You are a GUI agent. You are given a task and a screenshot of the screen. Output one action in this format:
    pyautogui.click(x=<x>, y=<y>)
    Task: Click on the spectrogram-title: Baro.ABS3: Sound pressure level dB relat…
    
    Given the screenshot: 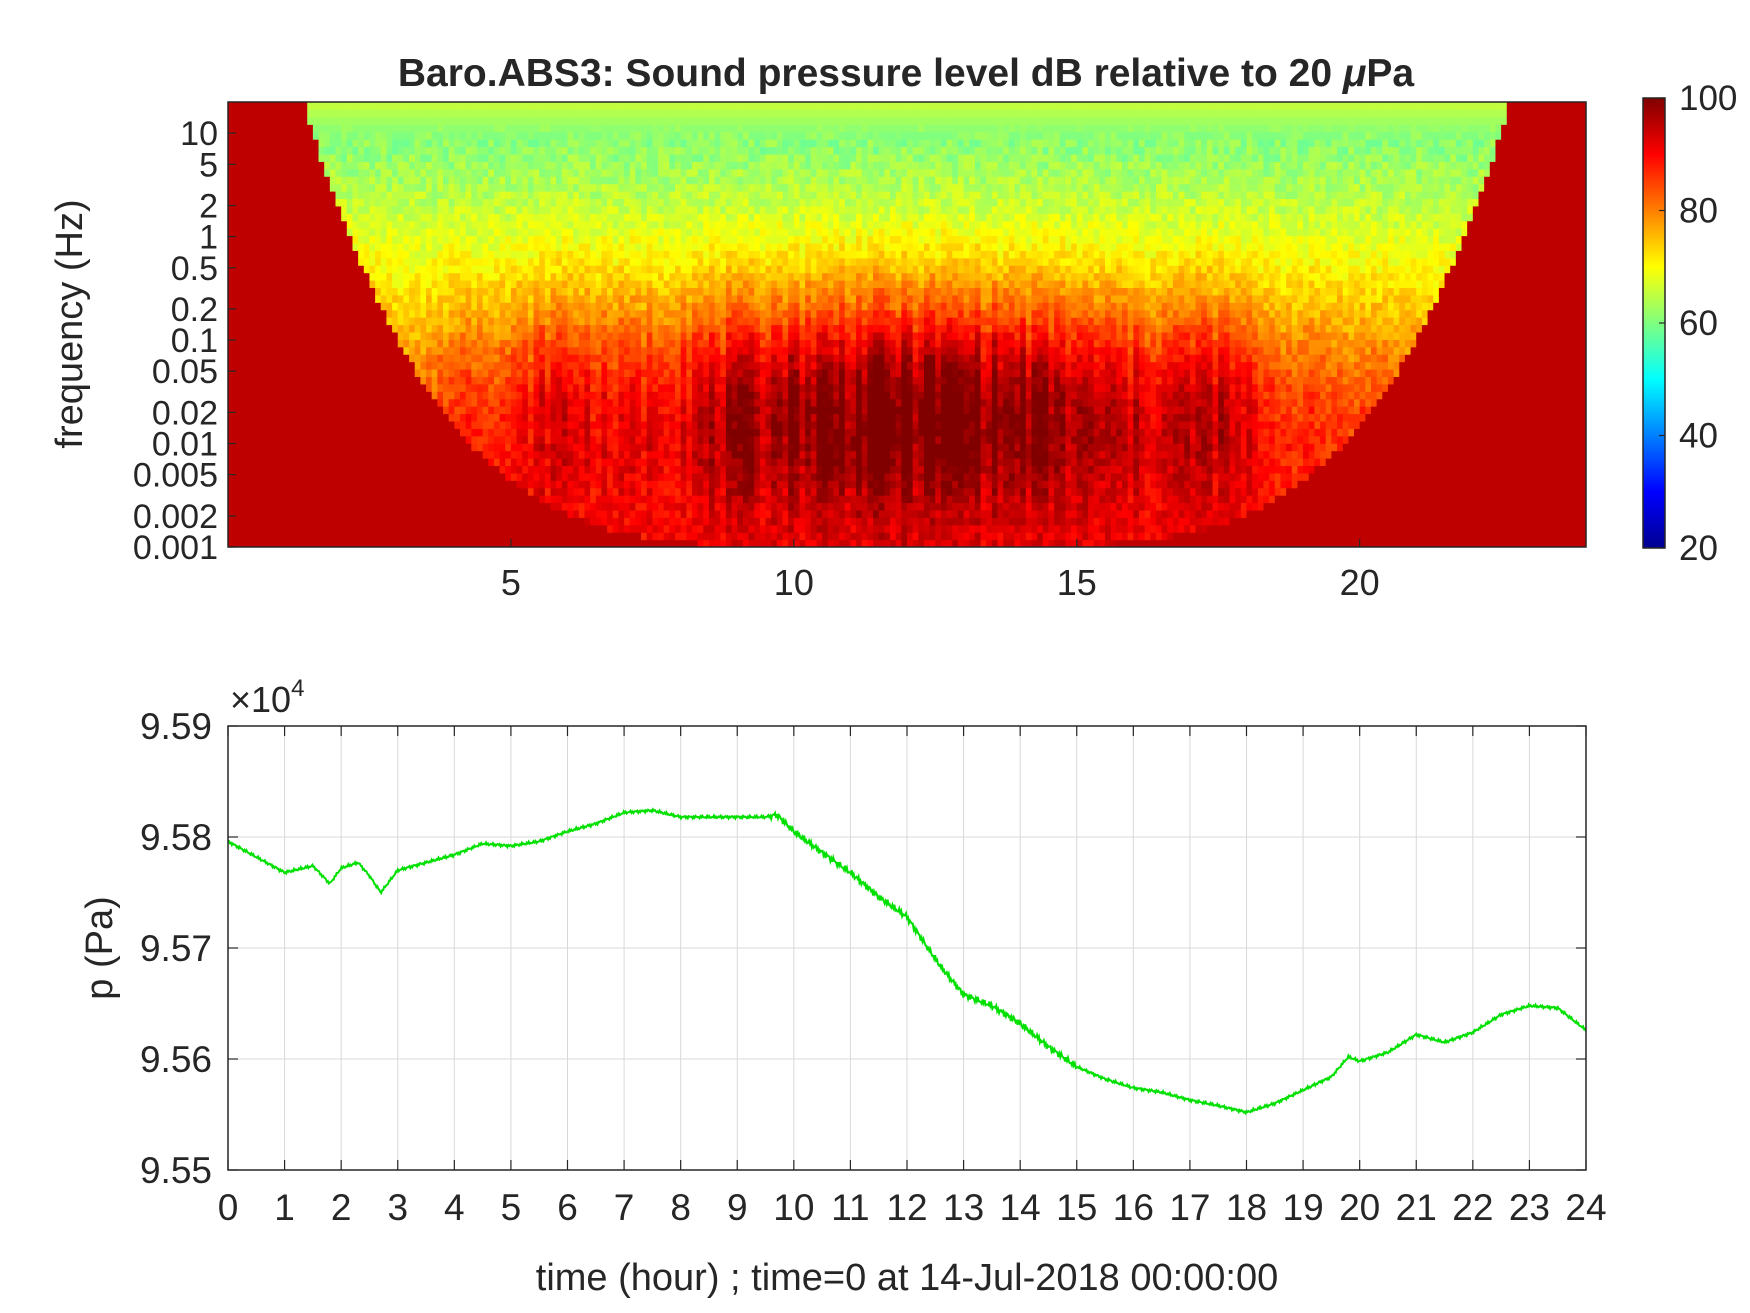 What is the action you would take?
    pyautogui.click(x=906, y=73)
    